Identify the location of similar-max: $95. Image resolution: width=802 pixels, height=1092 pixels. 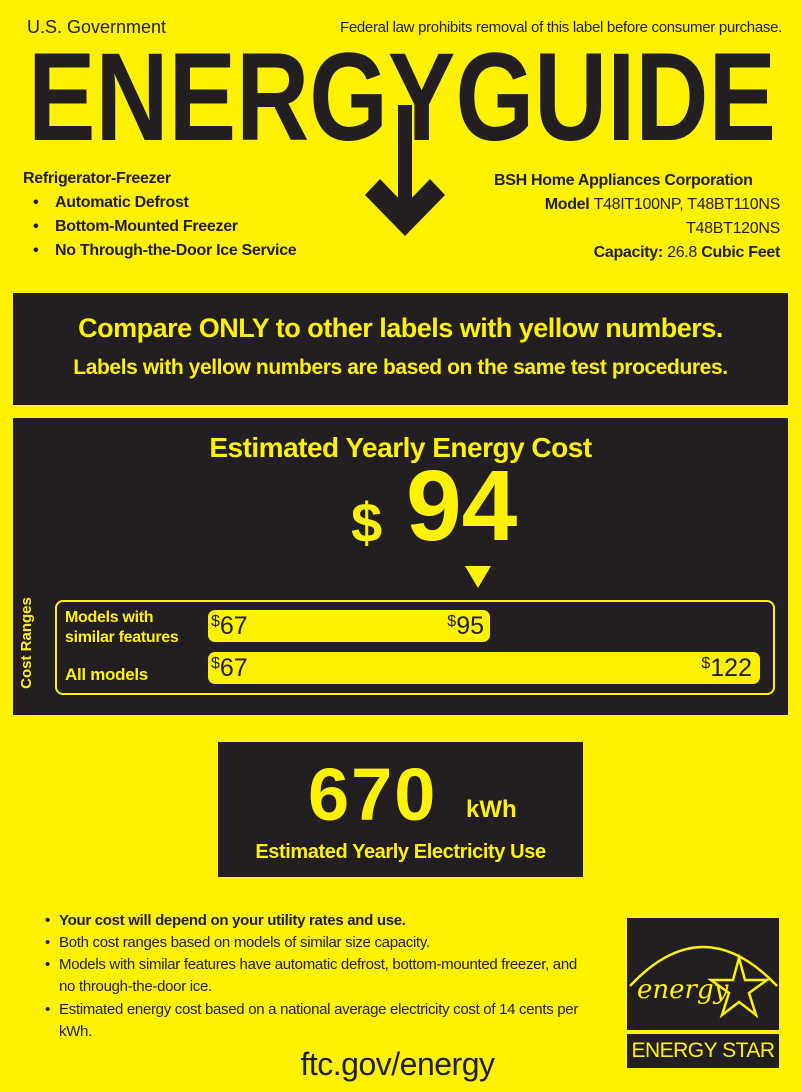
(465, 626).